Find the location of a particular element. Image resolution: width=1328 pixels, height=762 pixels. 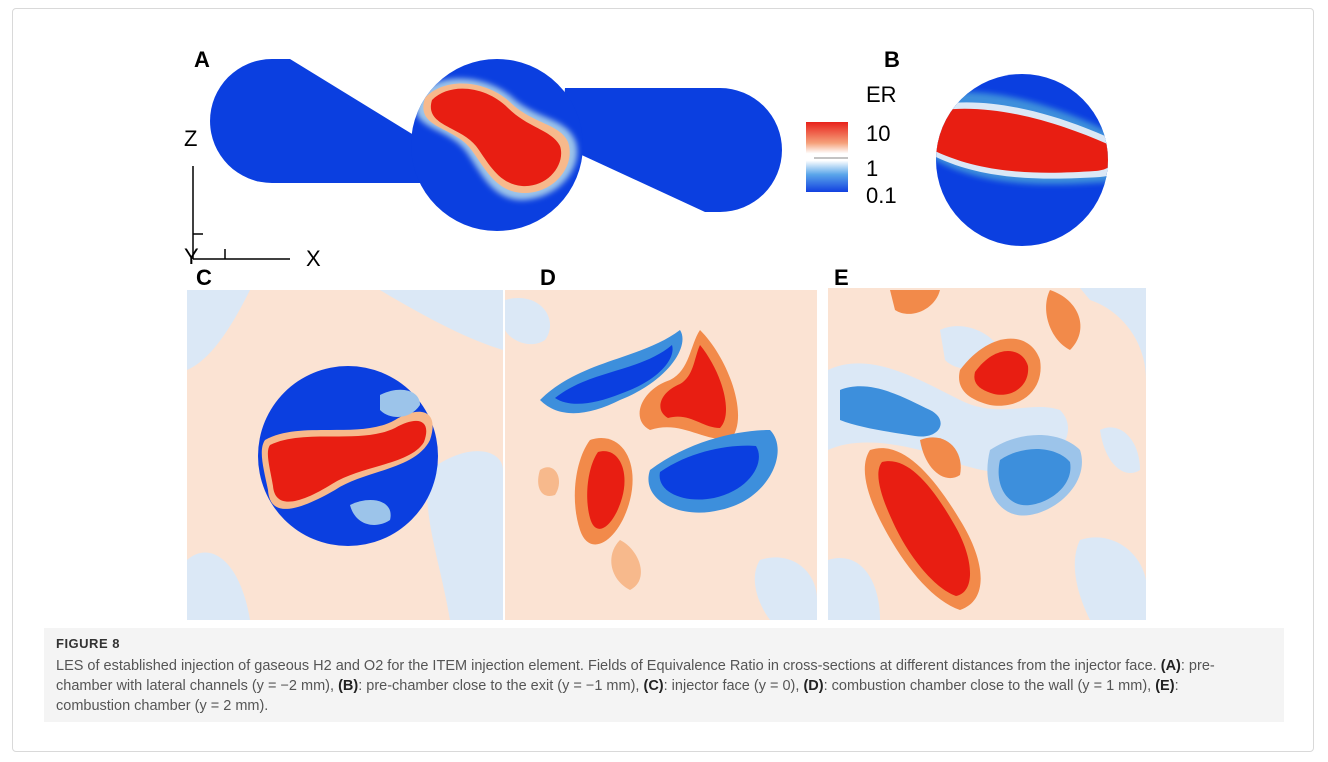

panel-d: D is located at coordinates (661, 442).